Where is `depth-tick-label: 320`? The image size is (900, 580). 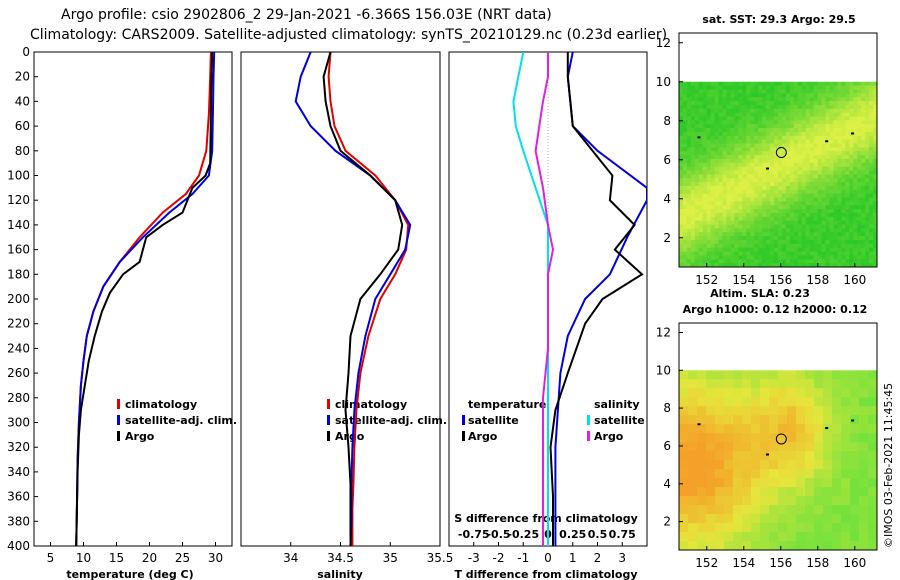 depth-tick-label: 320 is located at coordinates (18, 447).